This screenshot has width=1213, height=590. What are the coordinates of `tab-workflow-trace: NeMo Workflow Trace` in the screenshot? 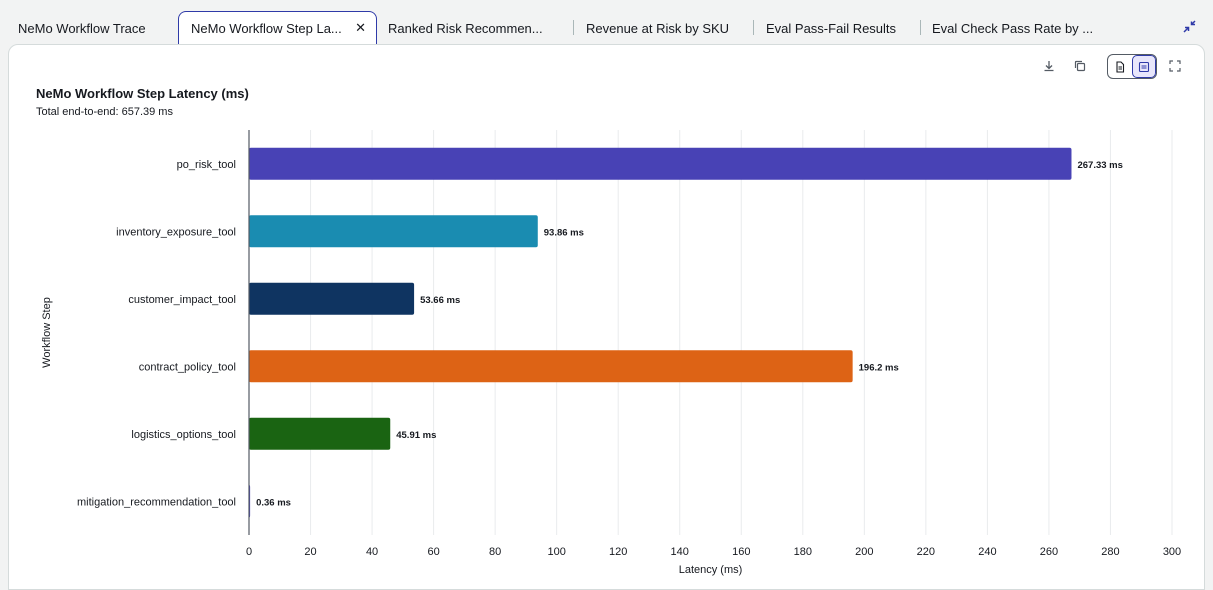 It's located at (92, 28).